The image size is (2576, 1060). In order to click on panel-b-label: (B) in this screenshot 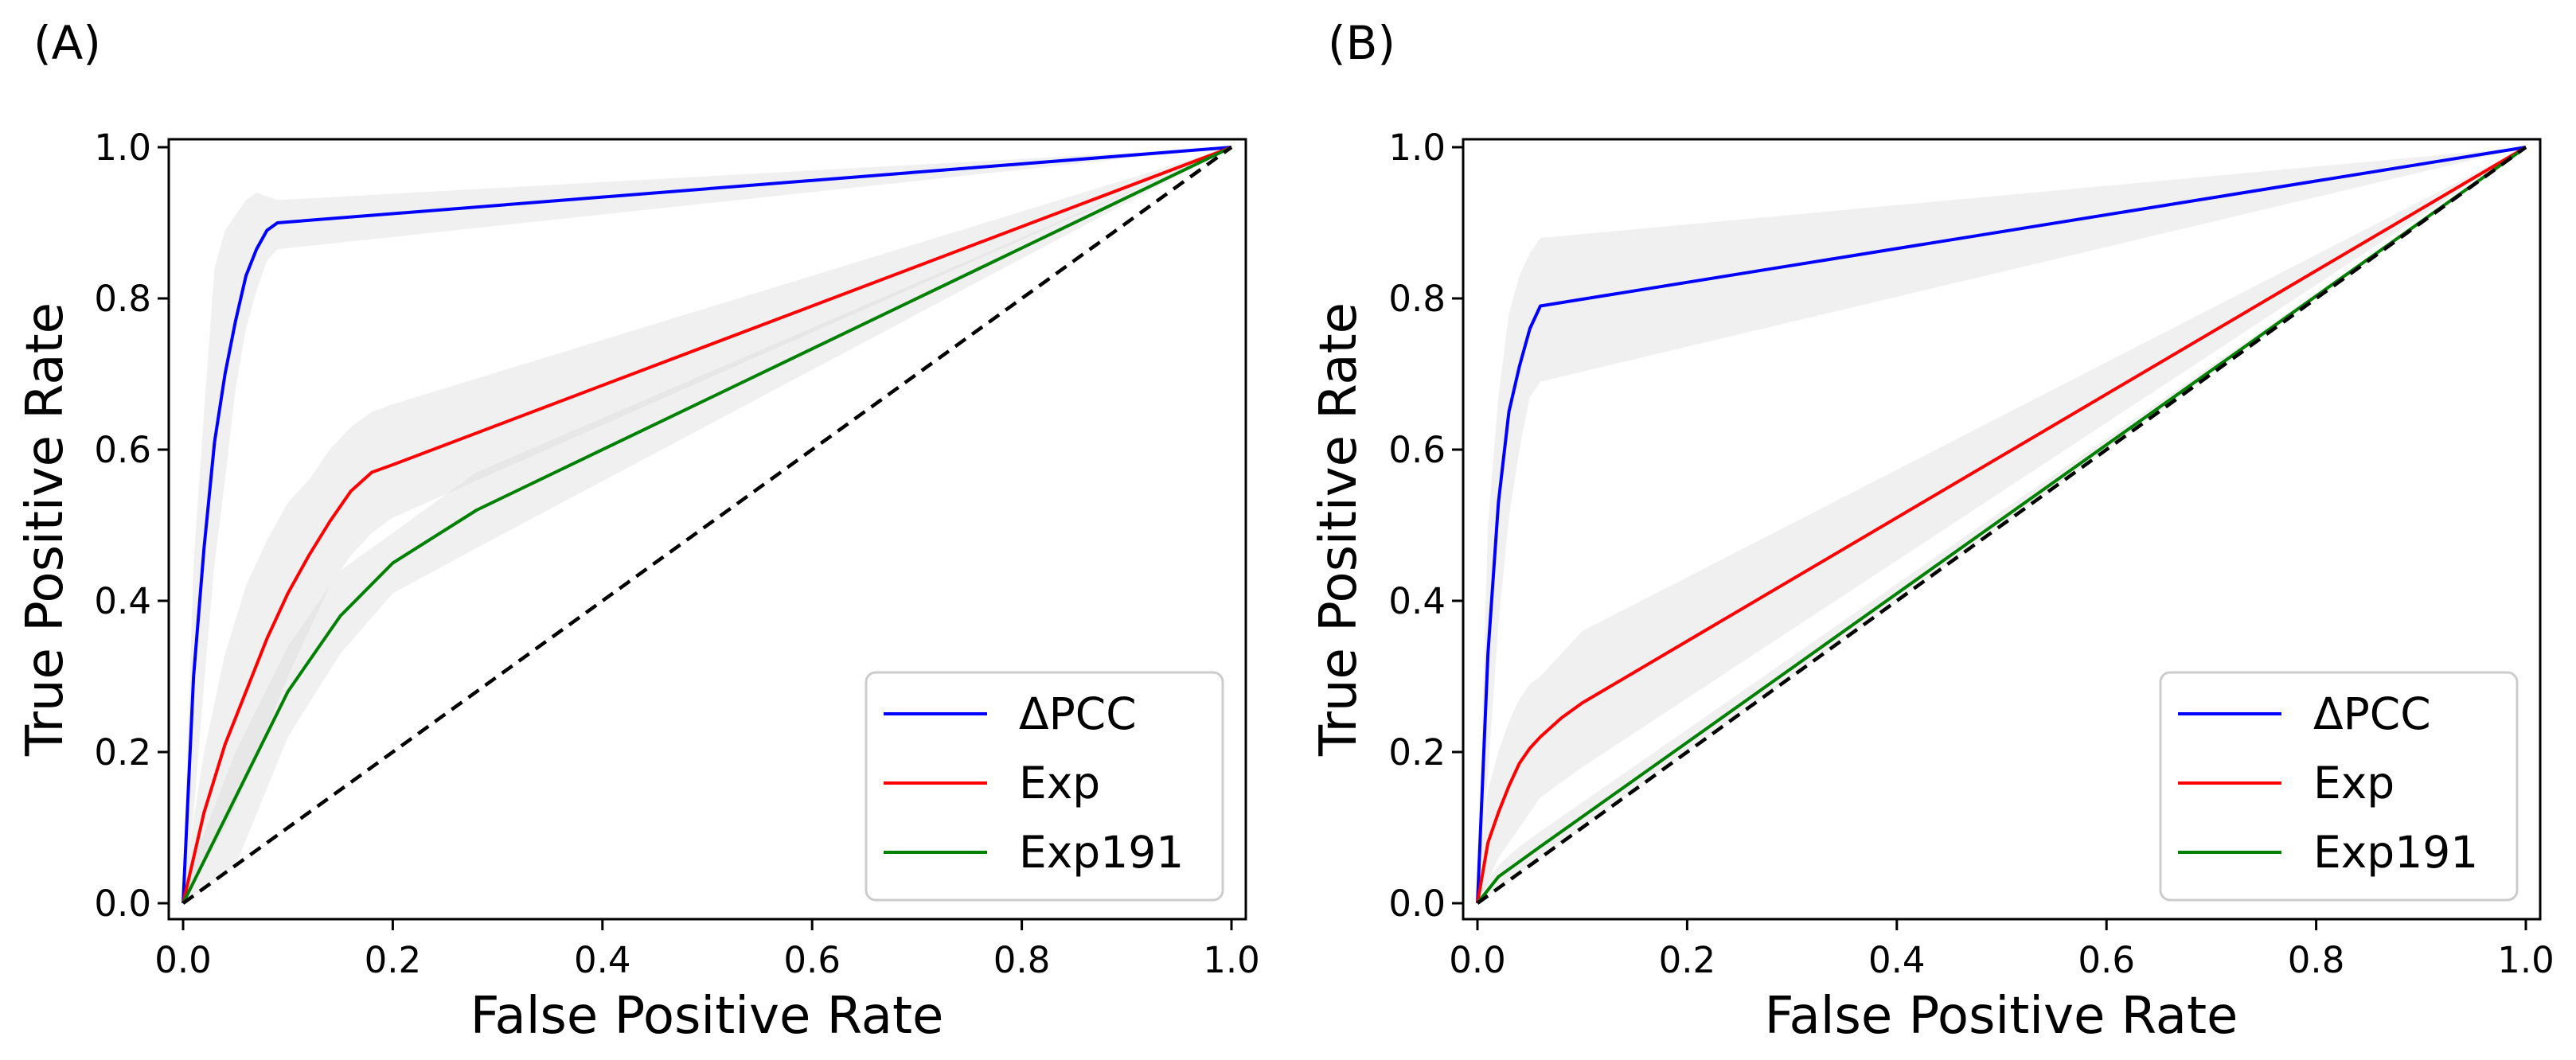, I will do `click(1361, 43)`.